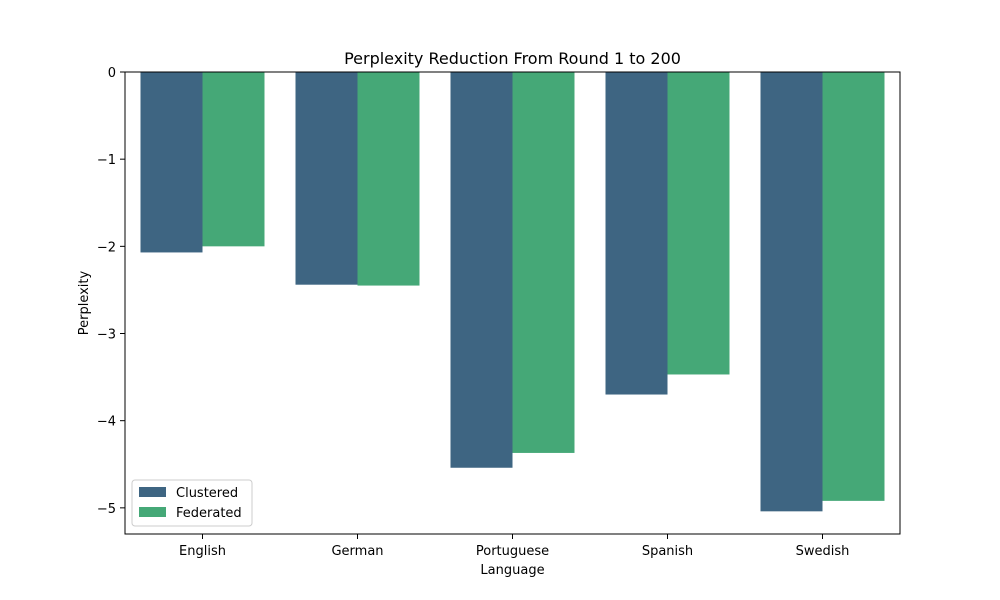 This screenshot has height=600, width=1000. Describe the element at coordinates (791, 292) in the screenshot. I see `bar-clustered-swedish` at that location.